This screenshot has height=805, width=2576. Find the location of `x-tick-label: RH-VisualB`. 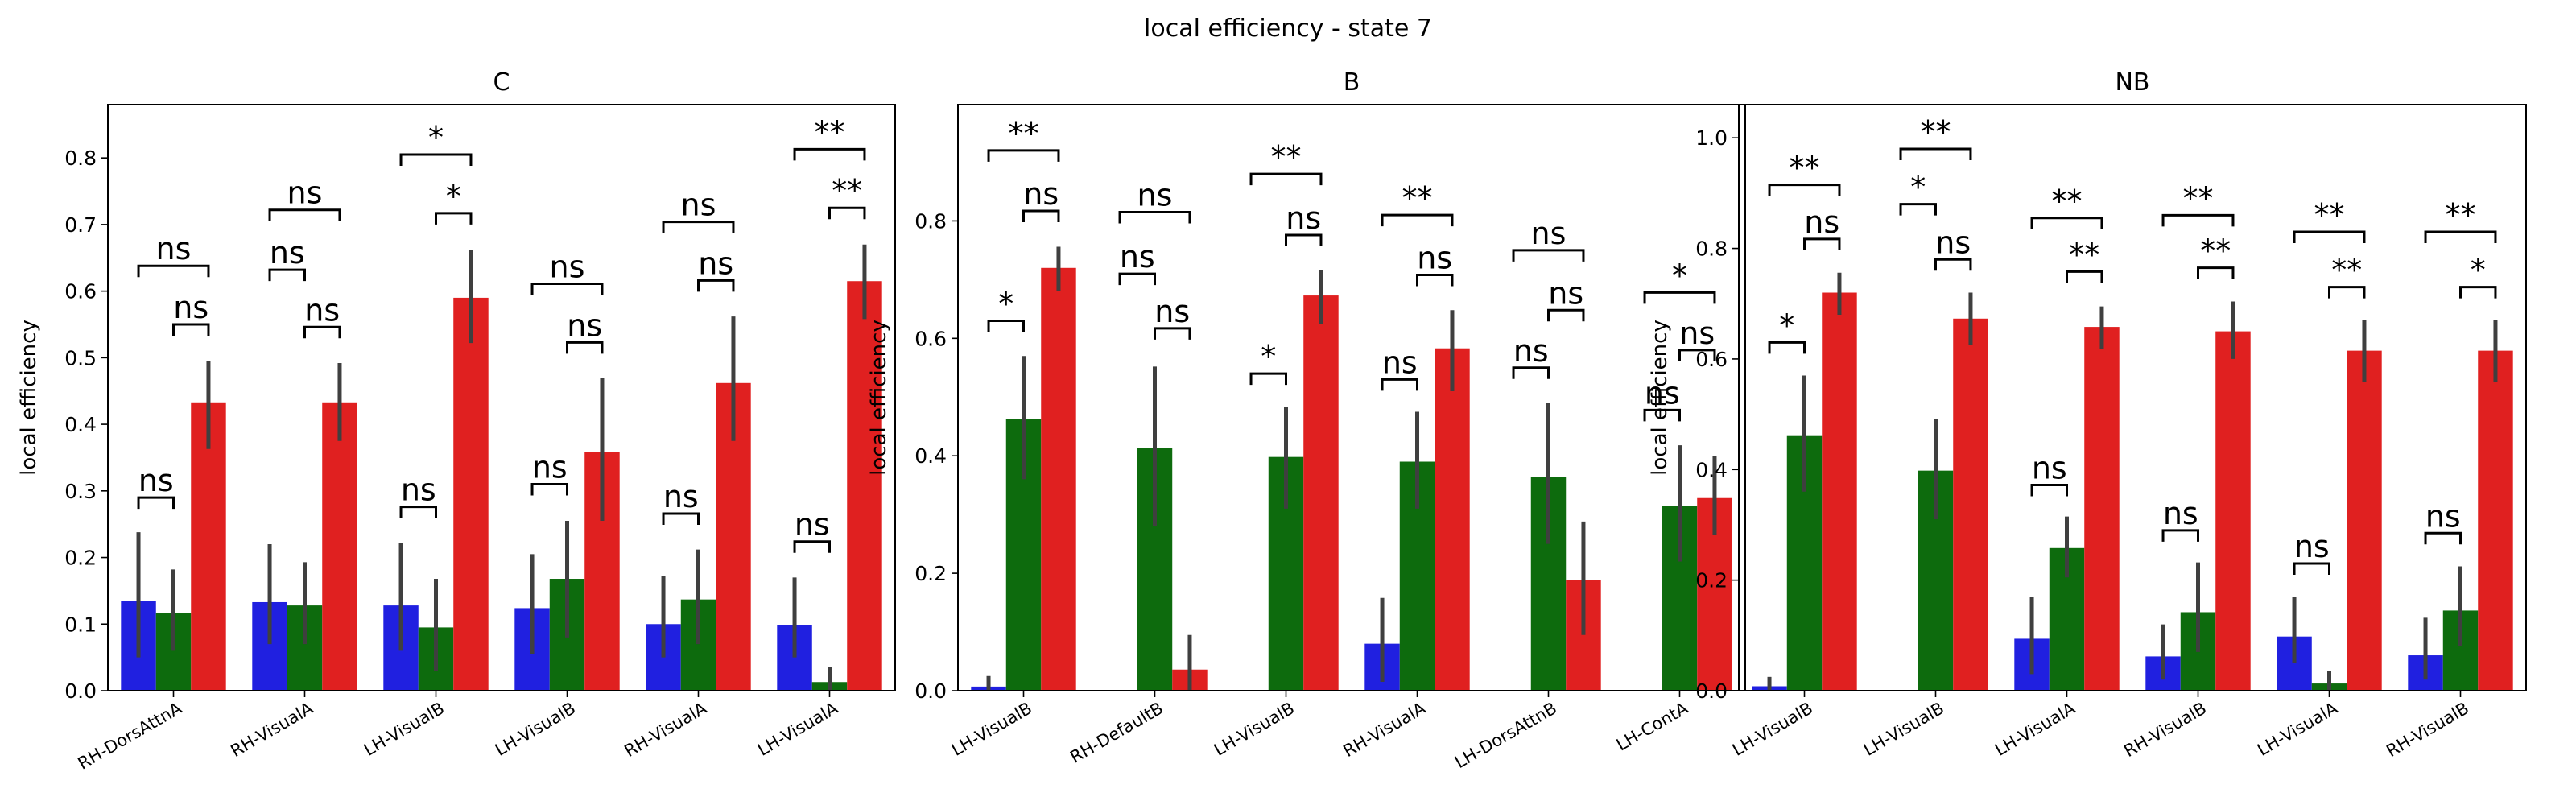

x-tick-label: RH-VisualB is located at coordinates (2165, 730).